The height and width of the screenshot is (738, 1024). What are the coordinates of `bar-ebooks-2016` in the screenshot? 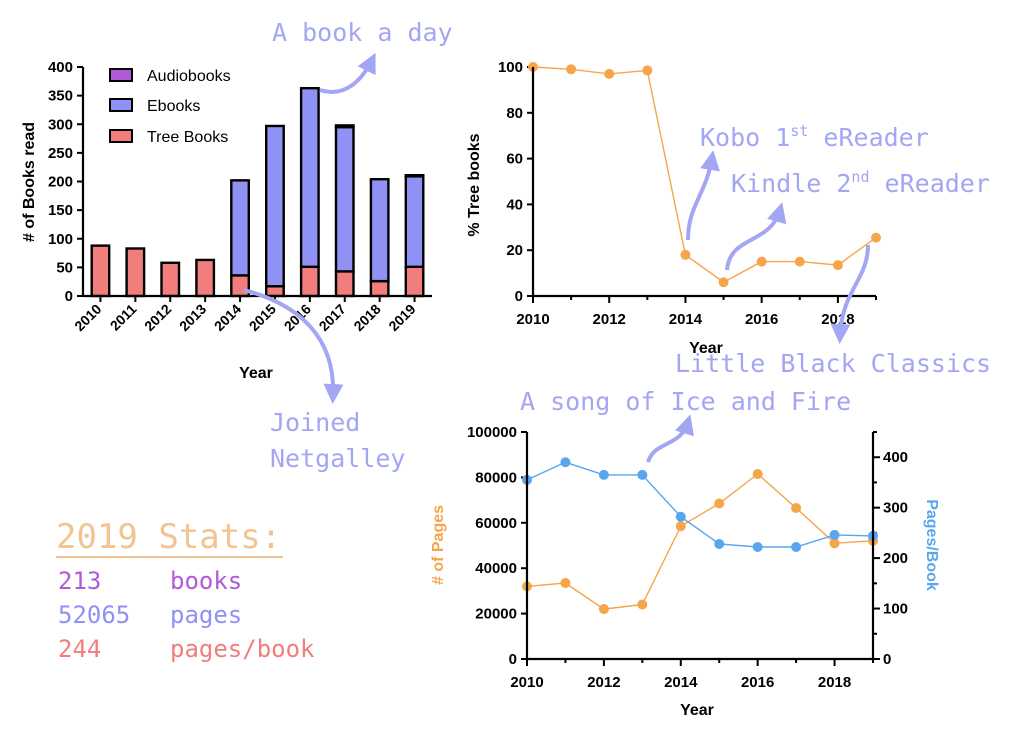 It's located at (309, 177).